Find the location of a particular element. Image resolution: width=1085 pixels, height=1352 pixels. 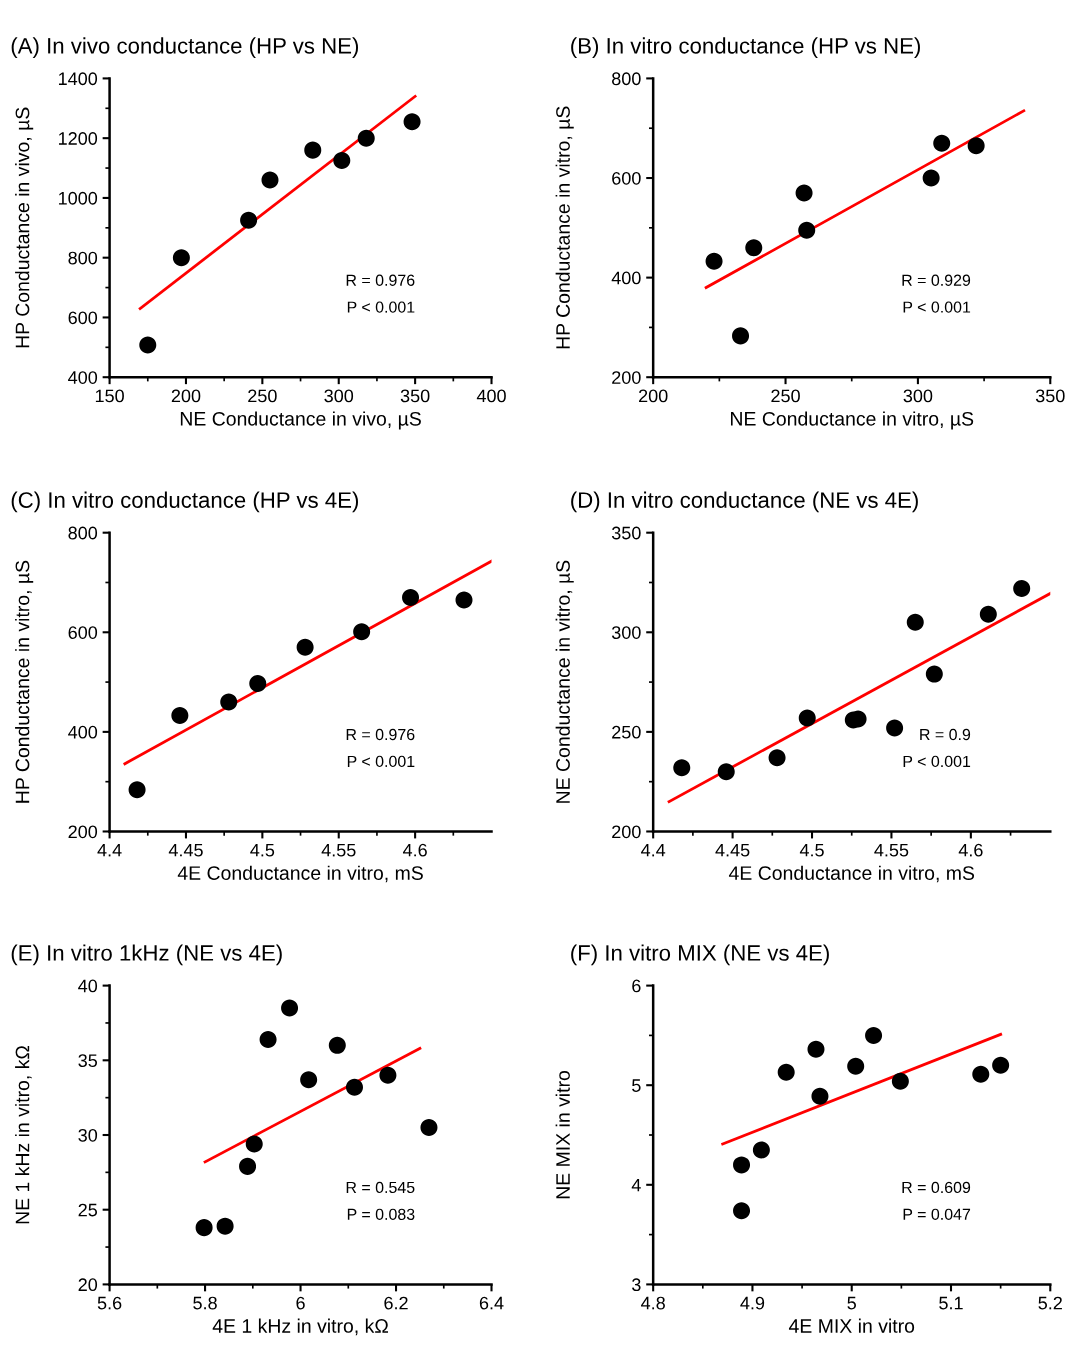

y-tick-label: 30 is located at coordinates (88, 1135).